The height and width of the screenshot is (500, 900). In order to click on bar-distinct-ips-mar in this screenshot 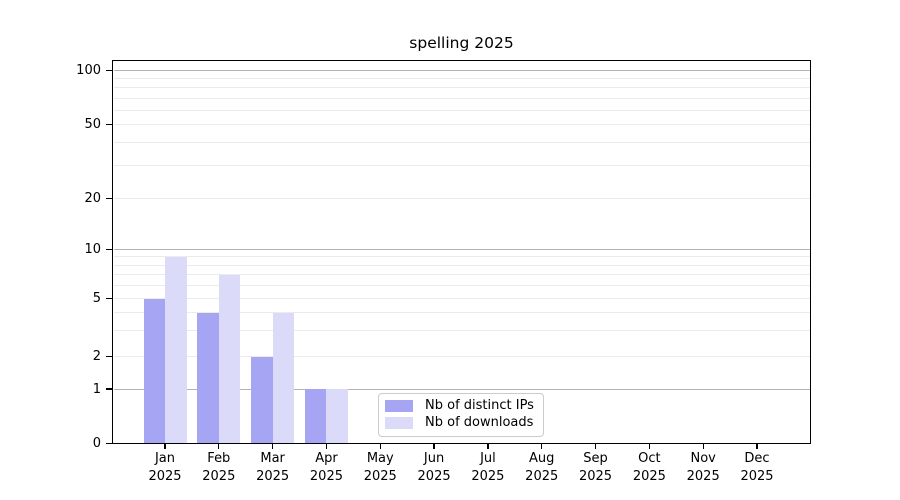, I will do `click(262, 400)`.